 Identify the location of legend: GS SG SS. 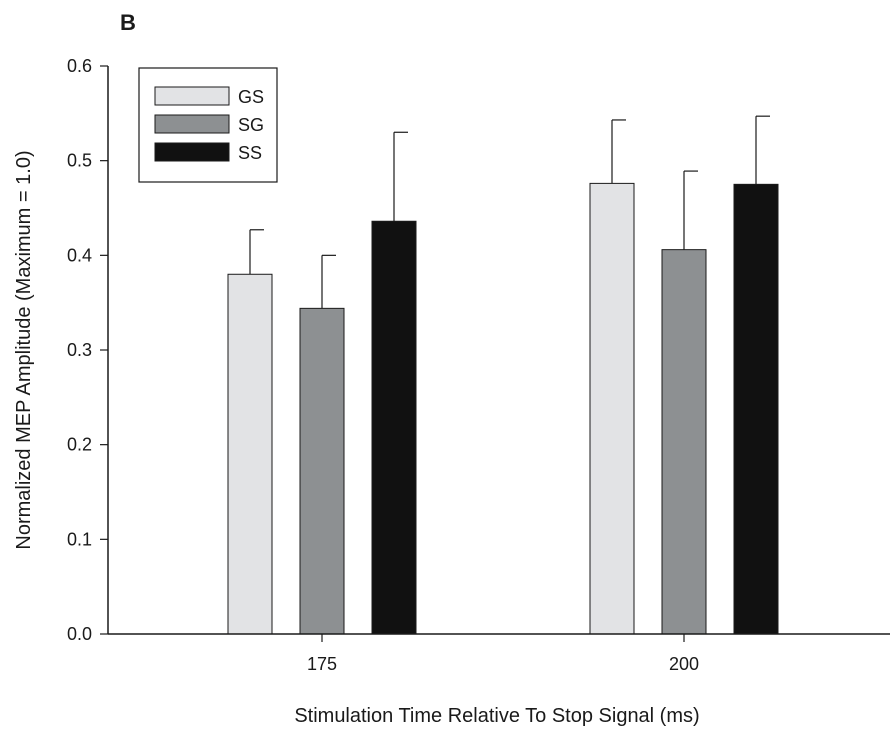
(208, 125).